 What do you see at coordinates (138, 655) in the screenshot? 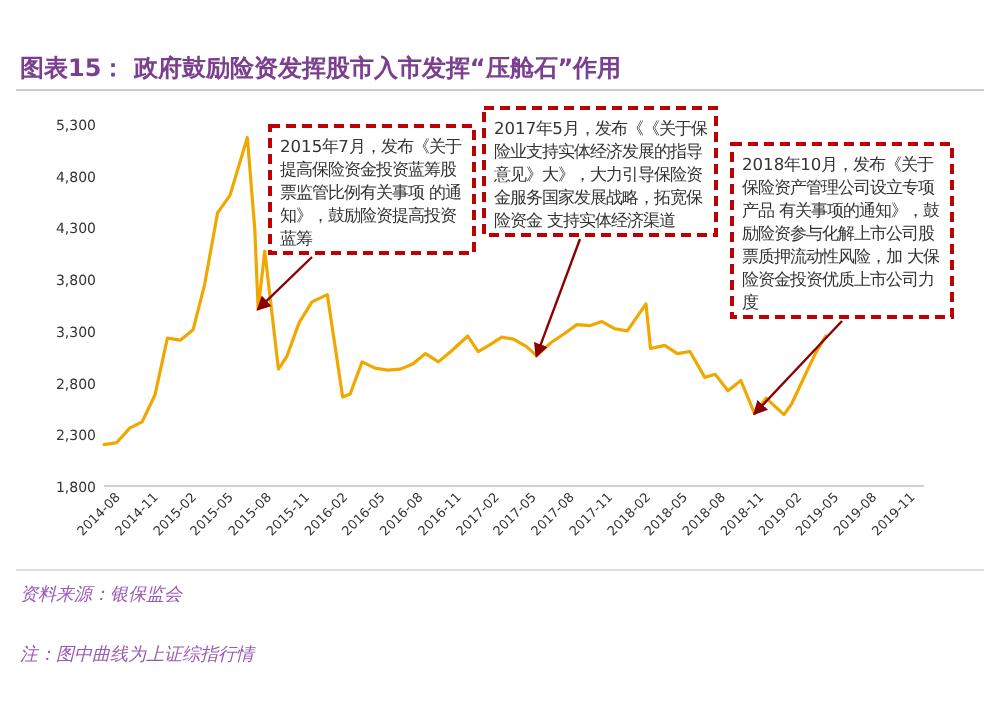
I see `text: 注：图中曲线为上证综指行情` at bounding box center [138, 655].